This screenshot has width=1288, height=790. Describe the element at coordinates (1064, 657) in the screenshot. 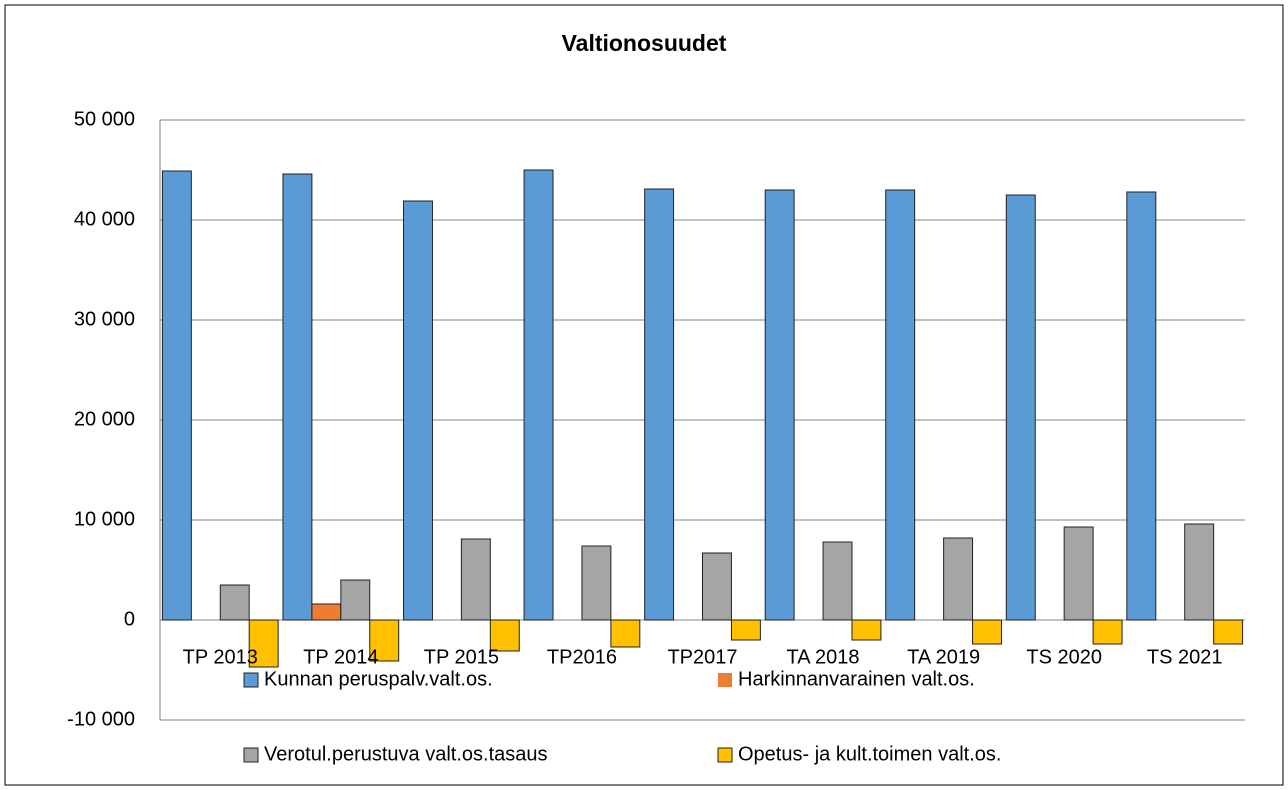

I see `x-tick-label: TS 2020` at that location.